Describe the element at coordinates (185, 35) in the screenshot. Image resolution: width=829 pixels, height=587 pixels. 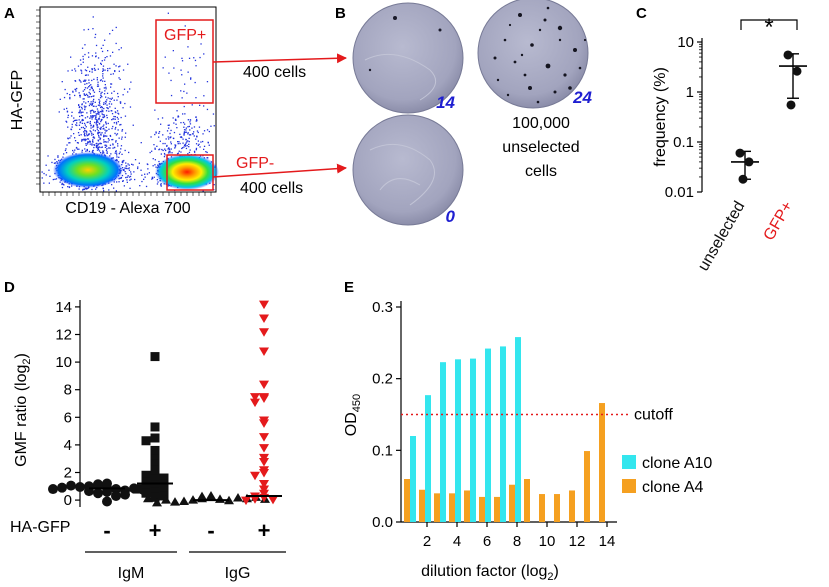
I see `gate-gfp-positive-label: GFP+` at that location.